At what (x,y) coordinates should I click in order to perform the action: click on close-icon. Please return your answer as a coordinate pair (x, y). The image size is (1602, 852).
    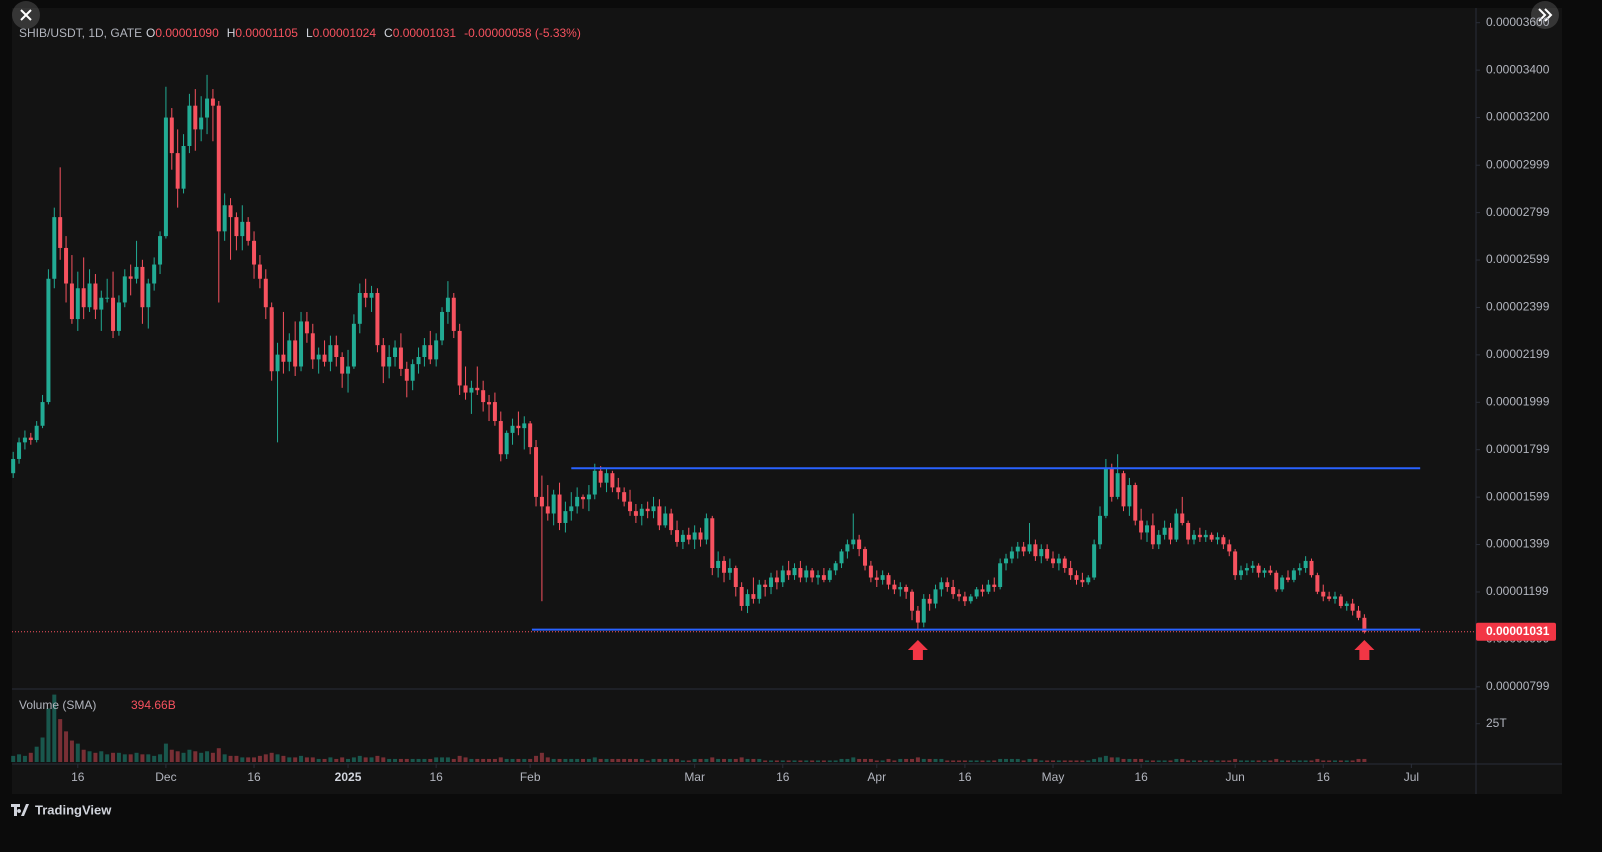
    Looking at the image, I should click on (26, 15).